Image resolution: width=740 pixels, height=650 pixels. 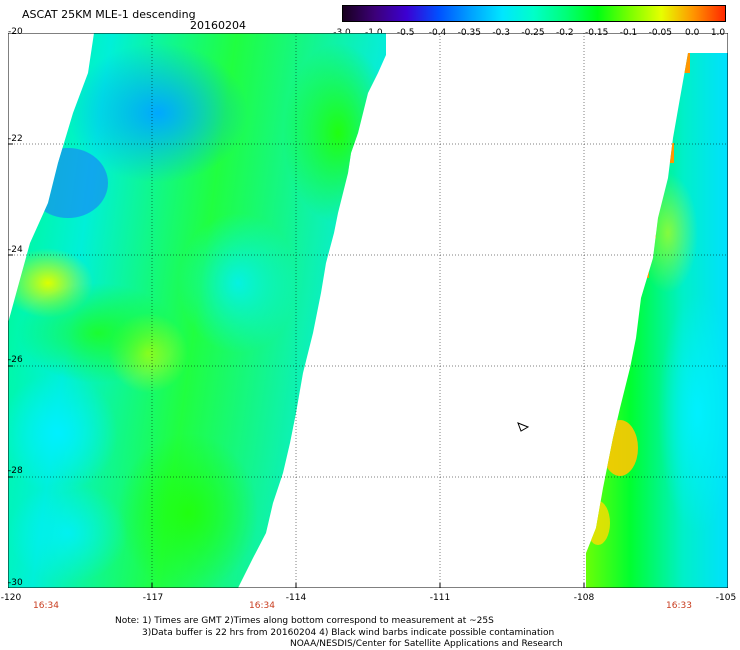 What do you see at coordinates (15, 250) in the screenshot?
I see `y-axis-label: -24` at bounding box center [15, 250].